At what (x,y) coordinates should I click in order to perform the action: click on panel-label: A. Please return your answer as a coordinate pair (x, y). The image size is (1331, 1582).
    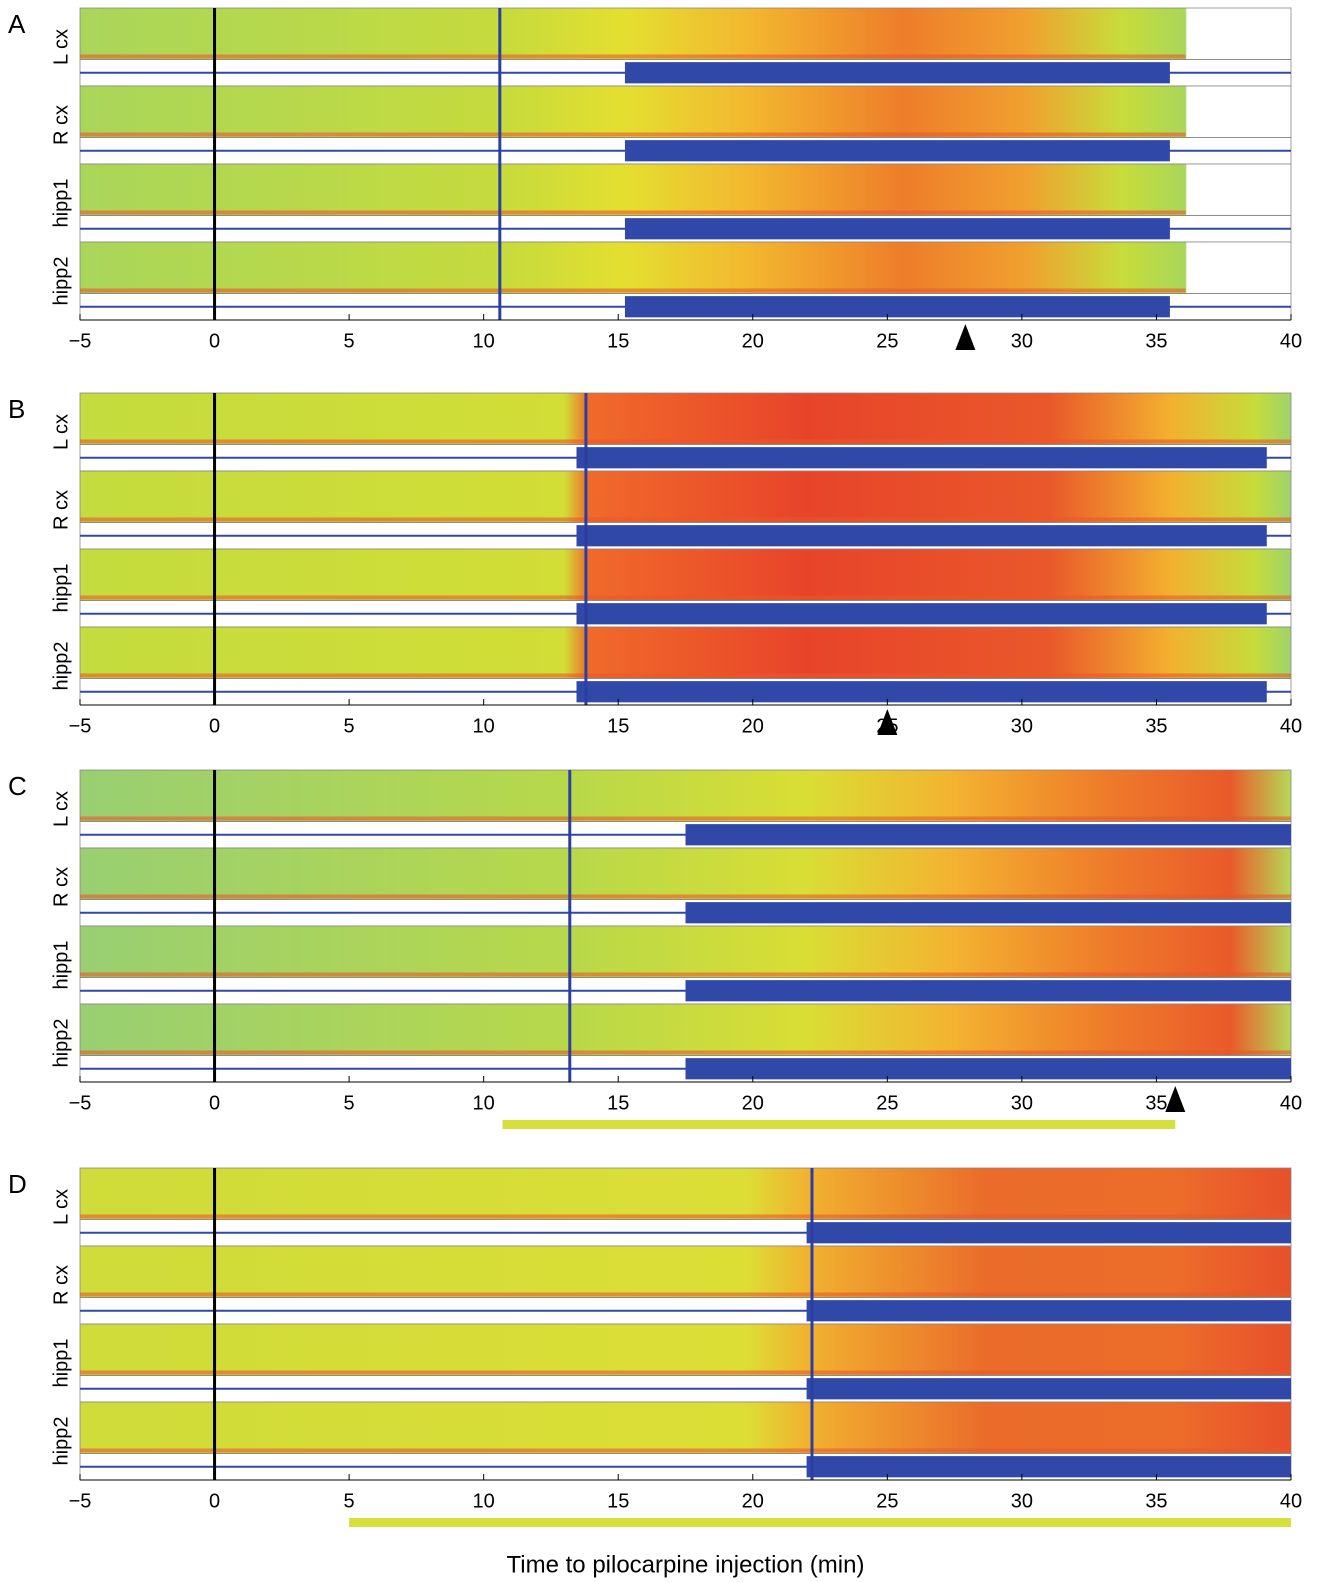
    Looking at the image, I should click on (17, 24).